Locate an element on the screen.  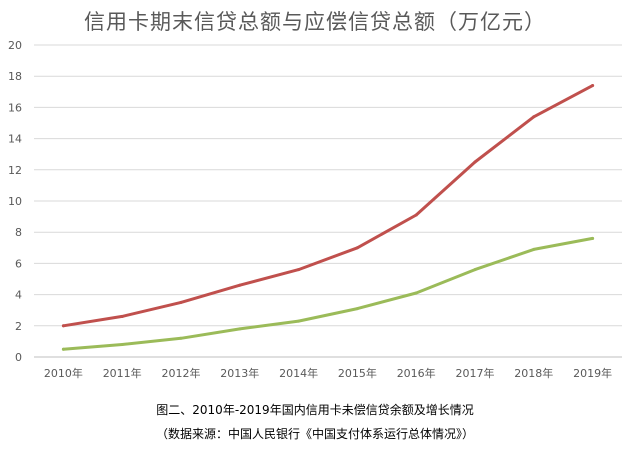
x-tick-label: 2013年 is located at coordinates (239, 373).